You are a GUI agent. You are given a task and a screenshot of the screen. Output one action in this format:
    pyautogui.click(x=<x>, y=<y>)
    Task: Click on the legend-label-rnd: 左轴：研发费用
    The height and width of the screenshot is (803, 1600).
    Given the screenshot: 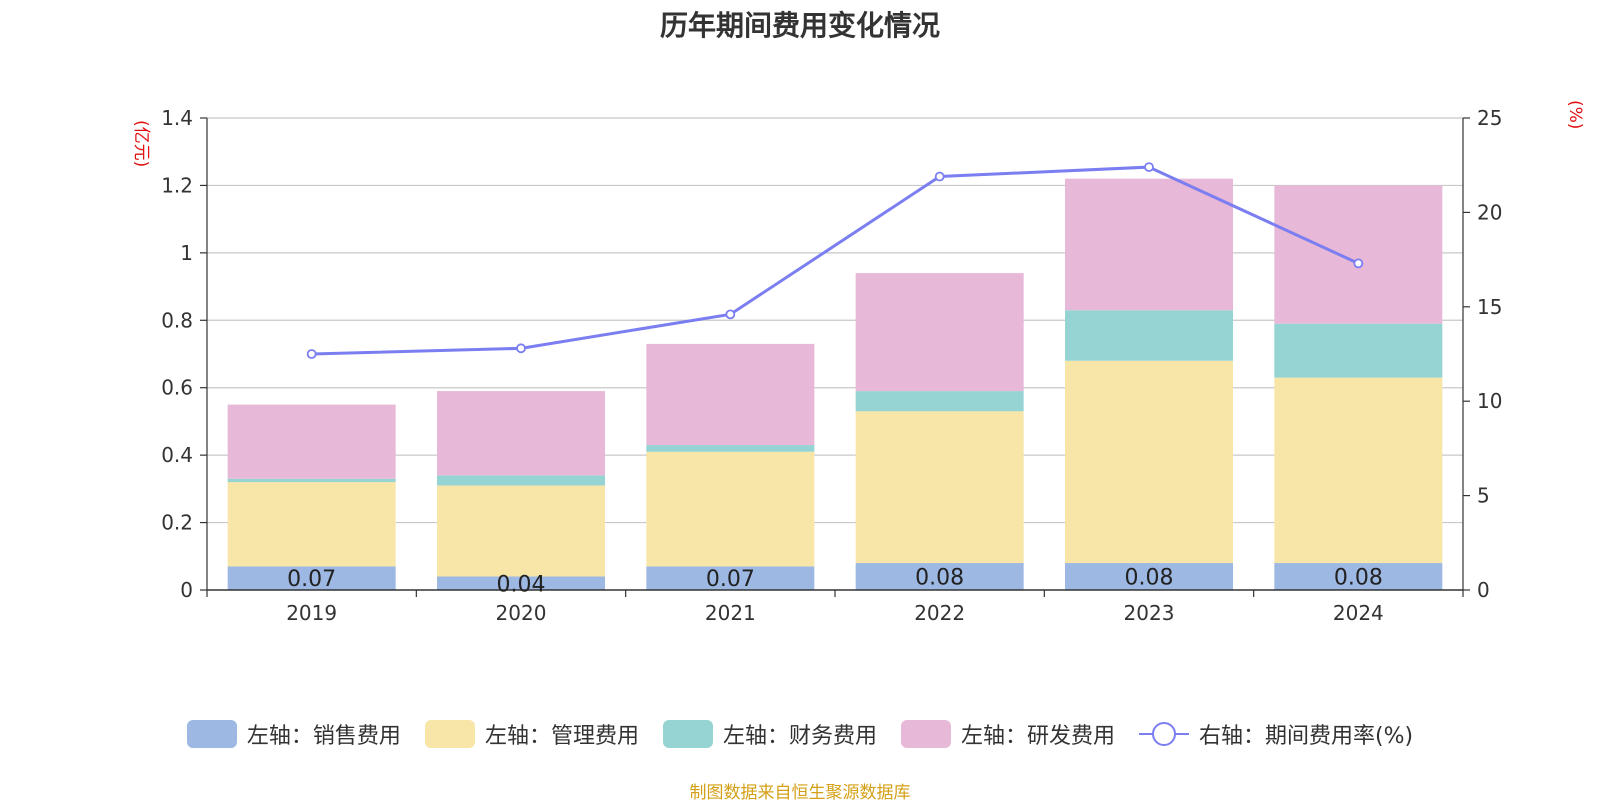 What is the action you would take?
    pyautogui.click(x=1037, y=736)
    